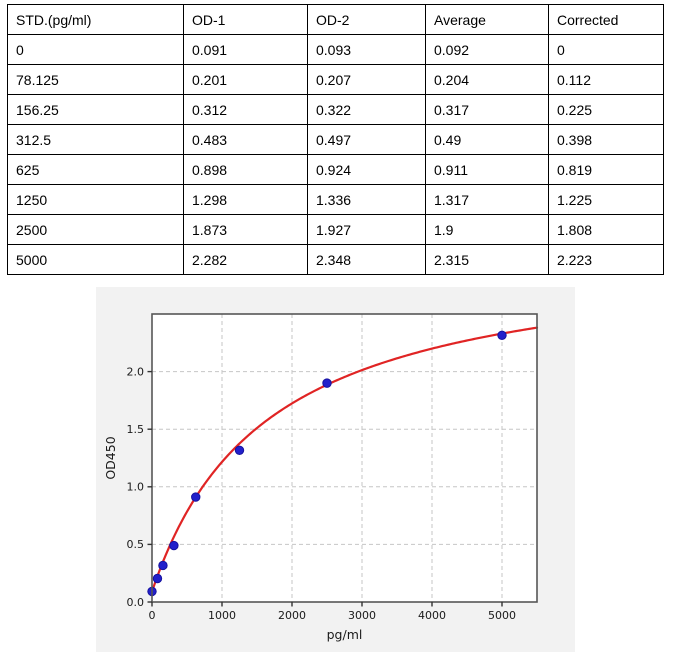 The image size is (700, 656). I want to click on table-cell: 0.093, so click(366, 49).